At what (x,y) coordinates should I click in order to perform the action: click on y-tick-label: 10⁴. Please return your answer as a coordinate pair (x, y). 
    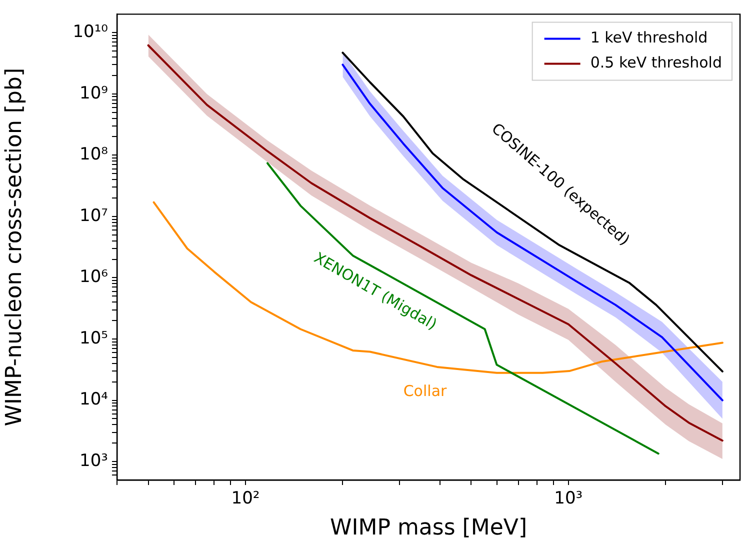
    Looking at the image, I should click on (94, 400).